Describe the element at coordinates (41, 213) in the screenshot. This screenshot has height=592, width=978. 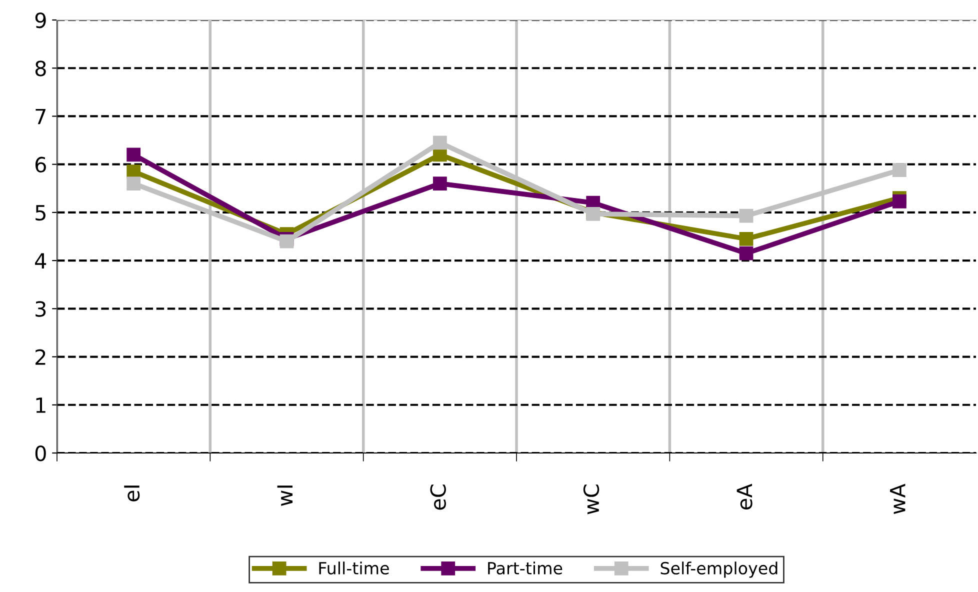
I see `y-tick-label: 5` at that location.